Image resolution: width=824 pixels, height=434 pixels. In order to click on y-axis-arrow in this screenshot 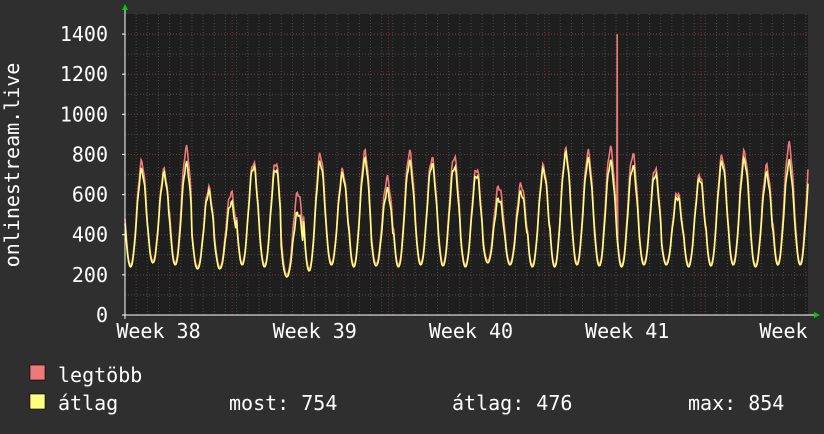, I will do `click(125, 7)`.